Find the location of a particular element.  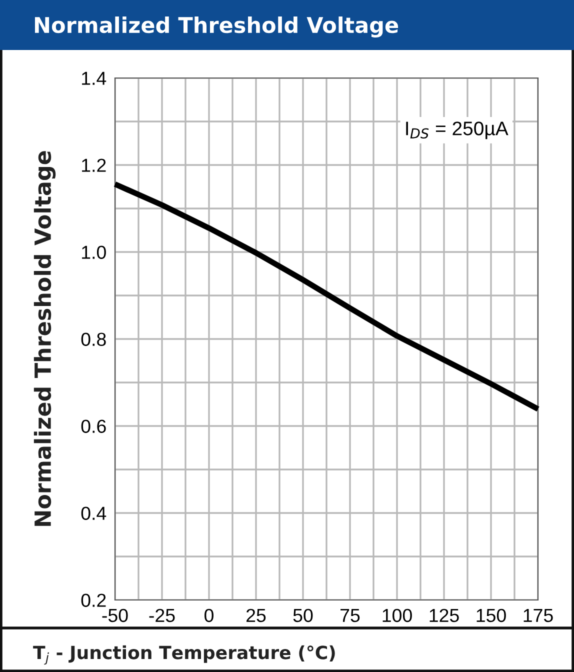

x-tick-label: 175 is located at coordinates (538, 615).